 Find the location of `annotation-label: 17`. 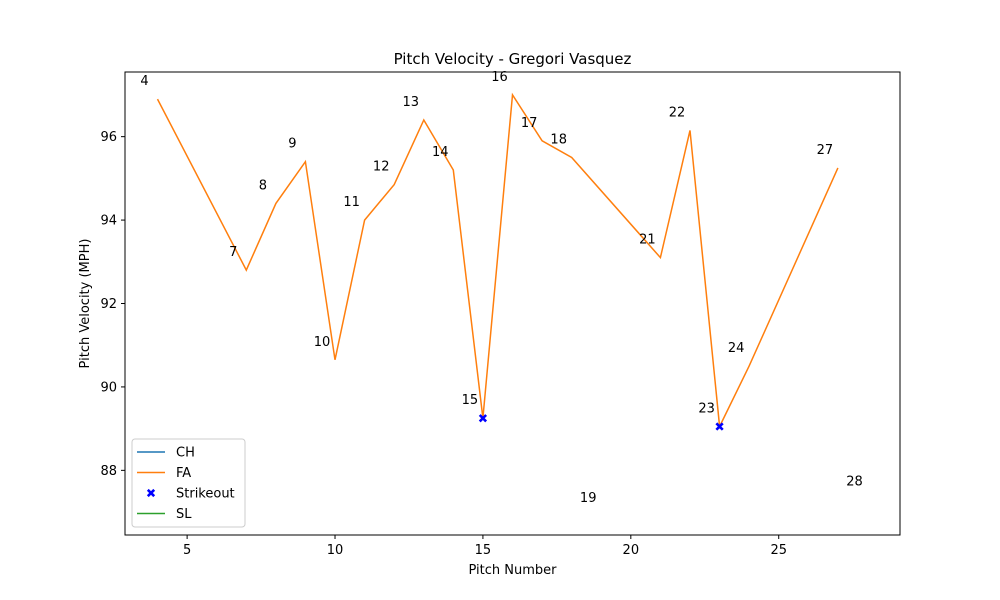

annotation-label: 17 is located at coordinates (529, 123).